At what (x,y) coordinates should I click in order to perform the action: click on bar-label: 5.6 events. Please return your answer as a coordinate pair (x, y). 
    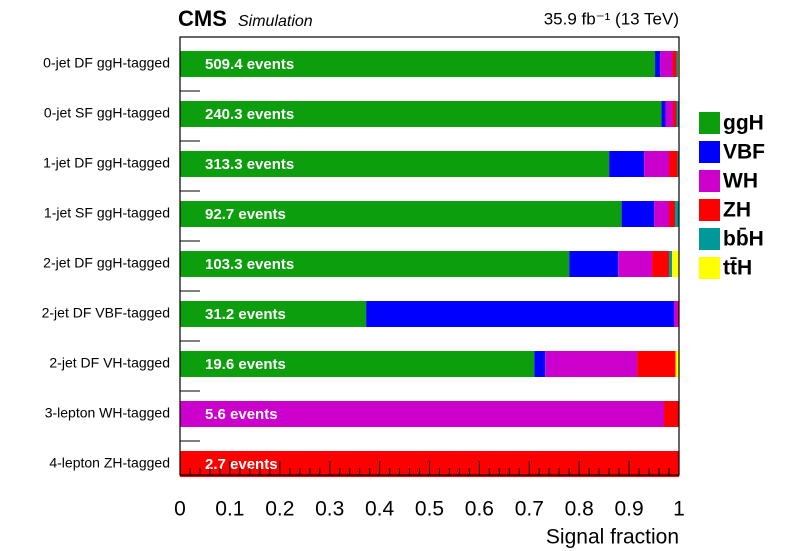
    Looking at the image, I should click on (241, 414).